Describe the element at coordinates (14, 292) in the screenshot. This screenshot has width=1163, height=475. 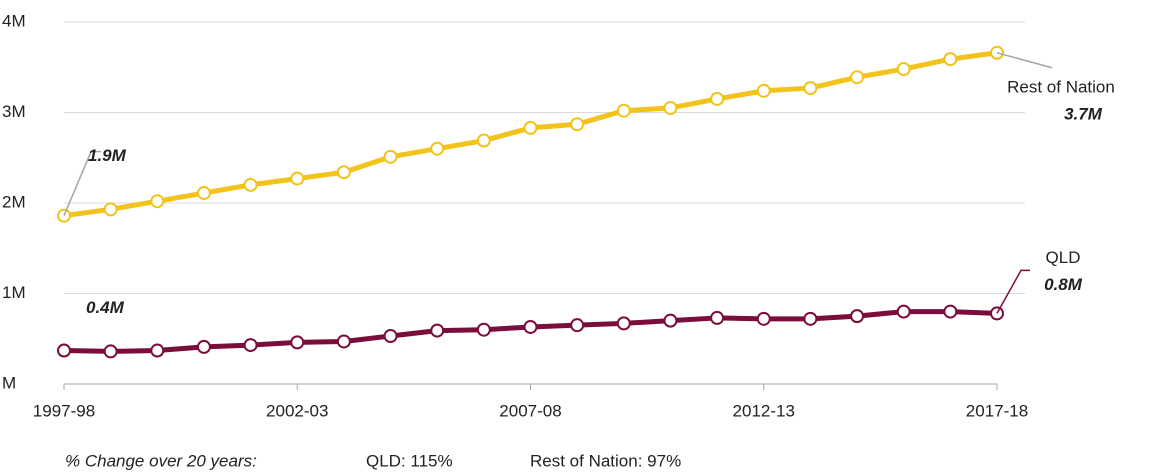
I see `y-tick-label: 1M` at that location.